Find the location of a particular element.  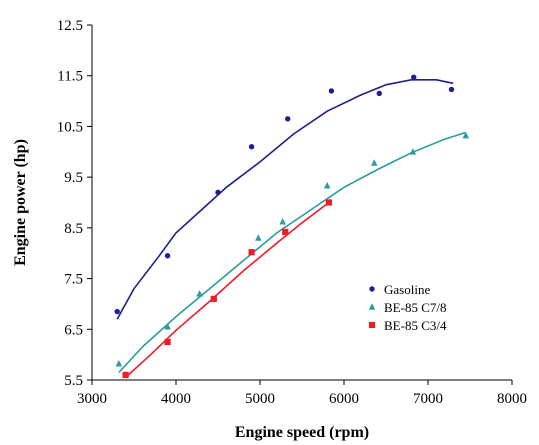

y-tick-label: 9.5 is located at coordinates (73, 178).